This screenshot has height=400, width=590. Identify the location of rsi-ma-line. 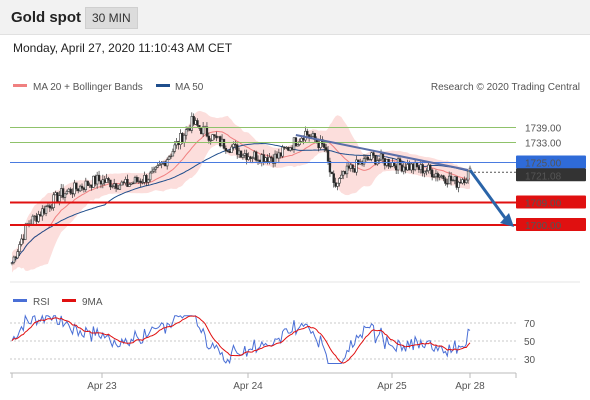
(241, 339).